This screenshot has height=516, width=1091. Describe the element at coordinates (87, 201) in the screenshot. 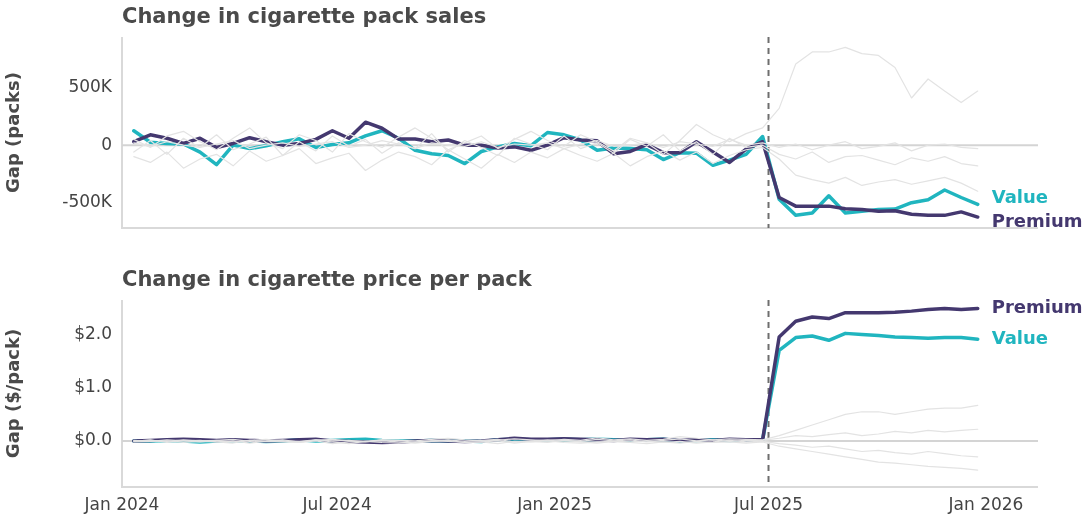

I see `y-tick-label: -500K` at that location.